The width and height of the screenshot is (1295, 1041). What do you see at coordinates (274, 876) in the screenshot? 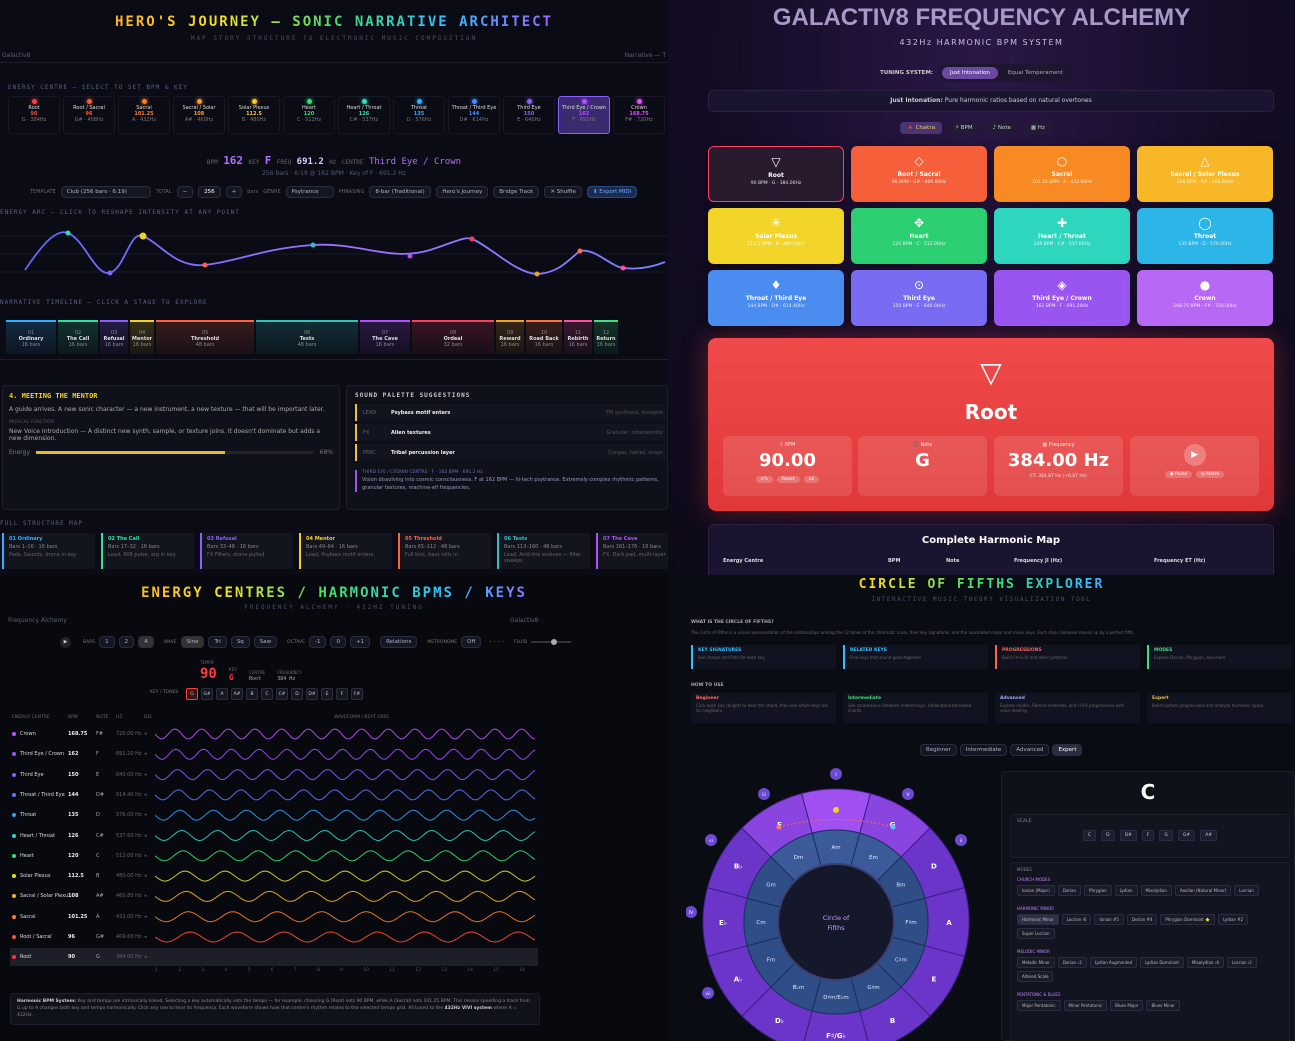
I see `centre-row: Solar Plexus 112.5 B 480.00 Hz ◂` at bounding box center [274, 876].